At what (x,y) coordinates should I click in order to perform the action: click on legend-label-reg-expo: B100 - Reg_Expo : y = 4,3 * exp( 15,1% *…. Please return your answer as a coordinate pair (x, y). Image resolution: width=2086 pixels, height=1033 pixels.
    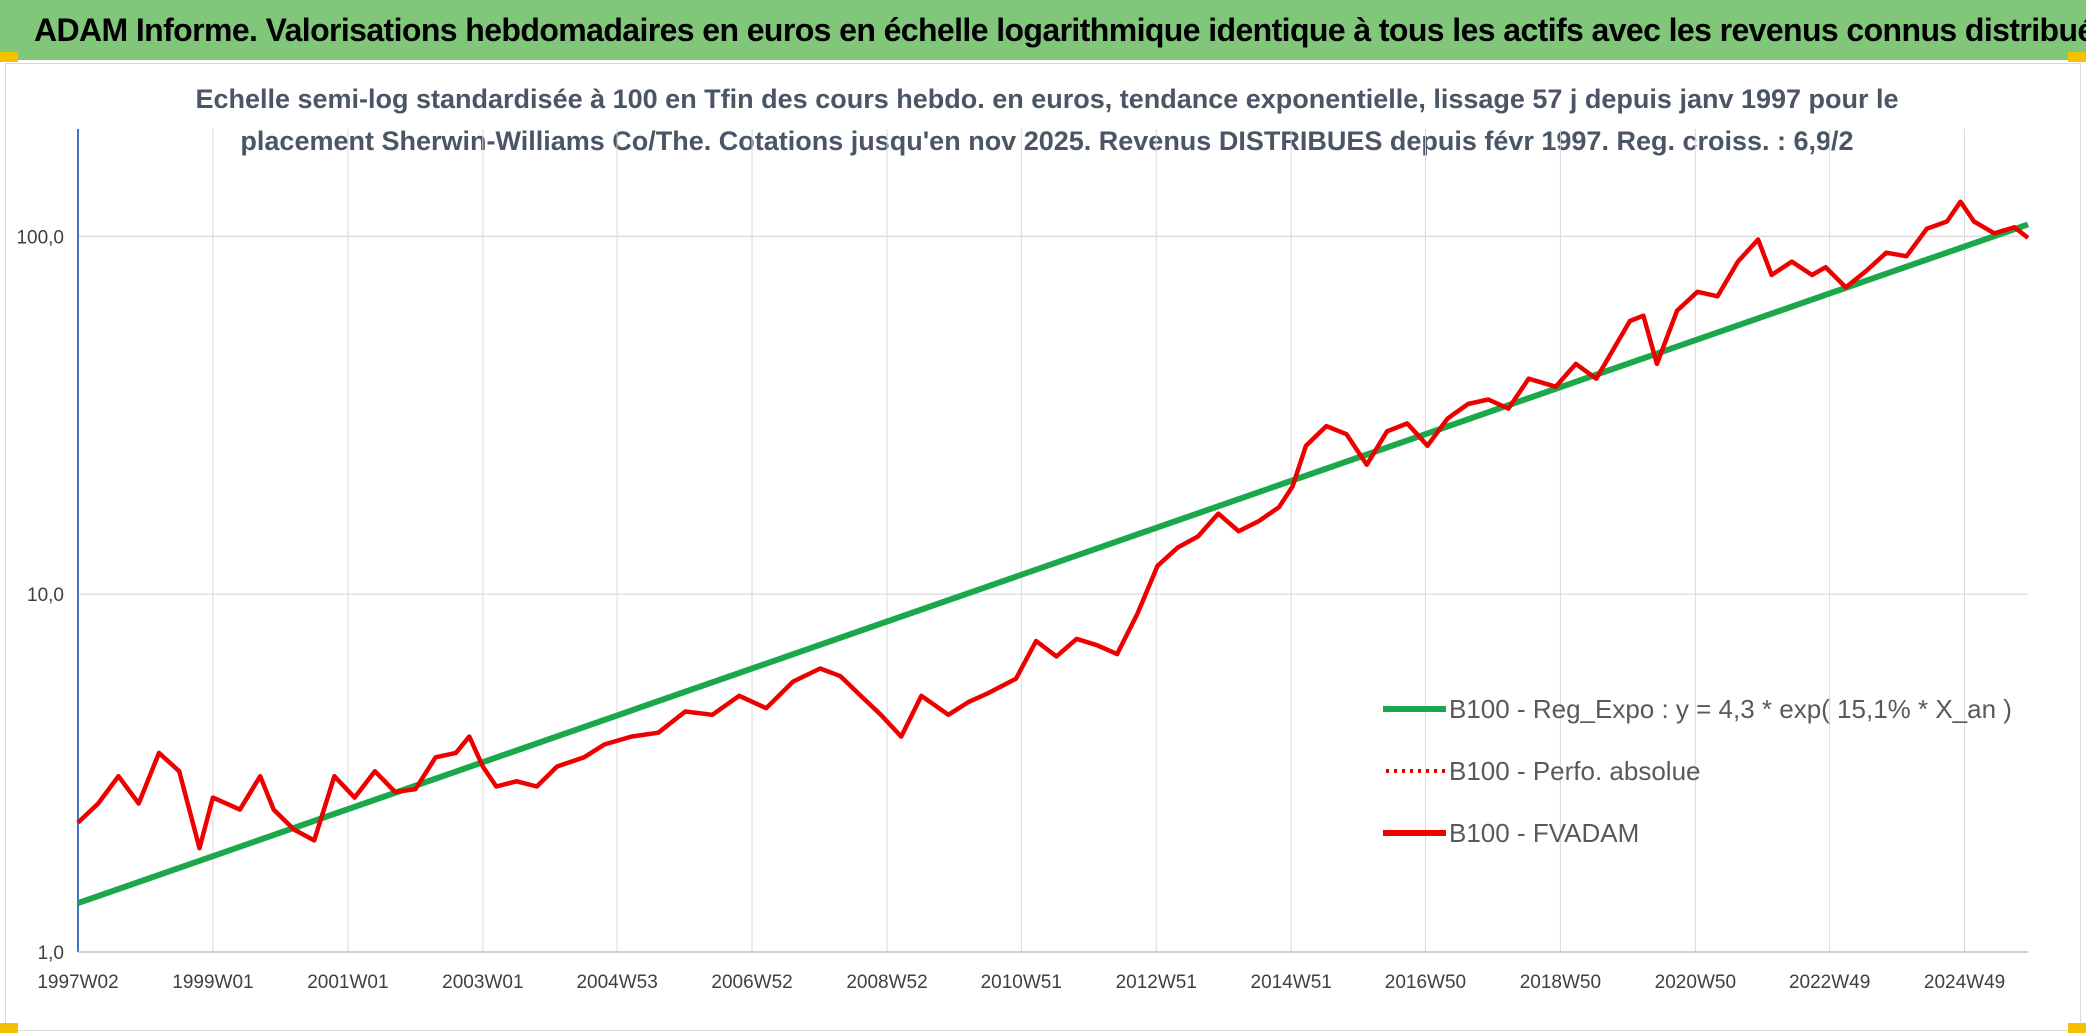
    Looking at the image, I should click on (1730, 709).